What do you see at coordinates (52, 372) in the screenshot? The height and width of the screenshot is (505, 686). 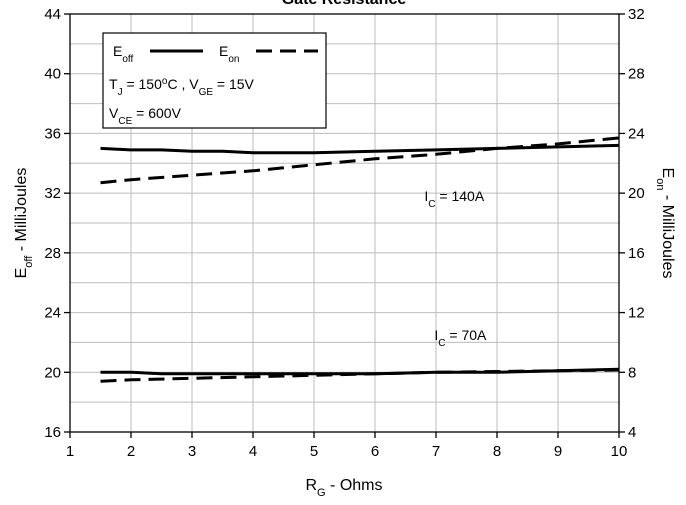 I see `y-left-tick-label: 20` at bounding box center [52, 372].